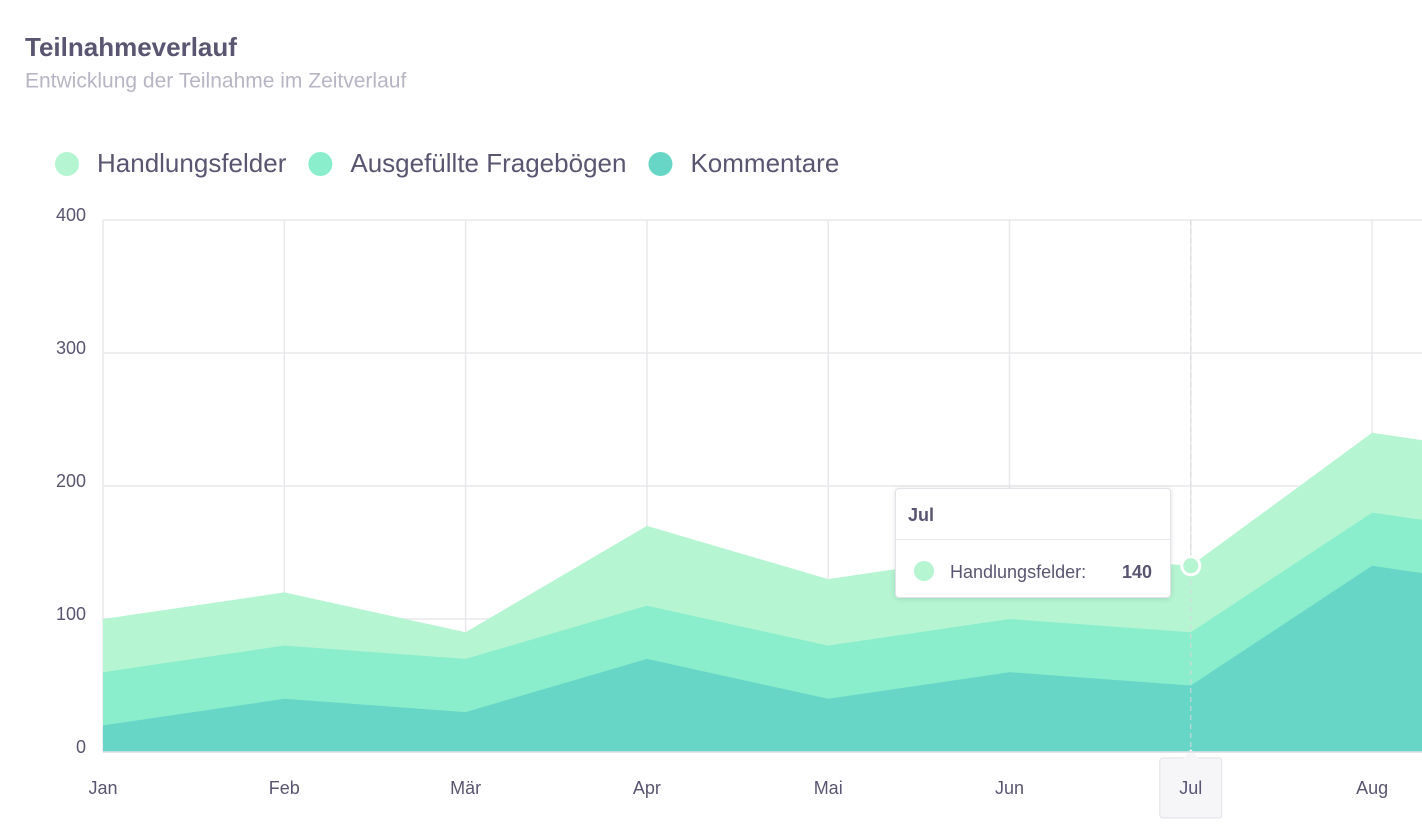 The width and height of the screenshot is (1422, 836). Describe the element at coordinates (71, 481) in the screenshot. I see `y-tick-label: 200` at that location.